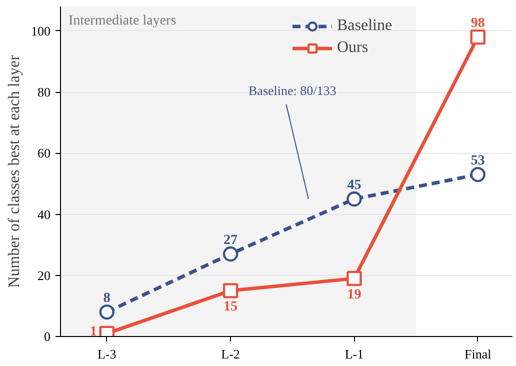  Describe the element at coordinates (44, 214) in the screenshot. I see `y-tick-label: 40` at that location.